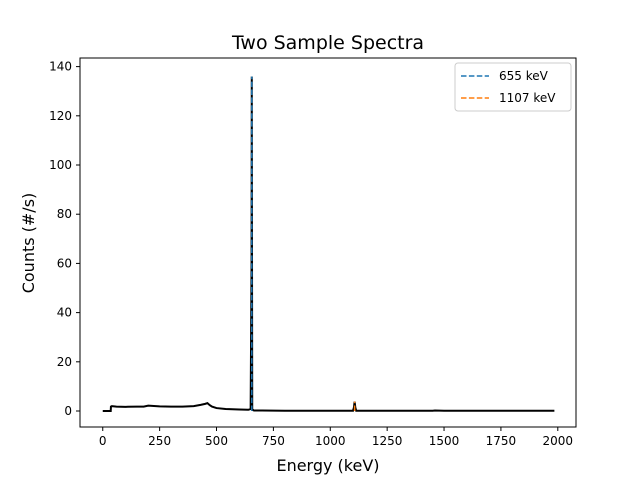  I want to click on y-tick-label: 100, so click(60, 165).